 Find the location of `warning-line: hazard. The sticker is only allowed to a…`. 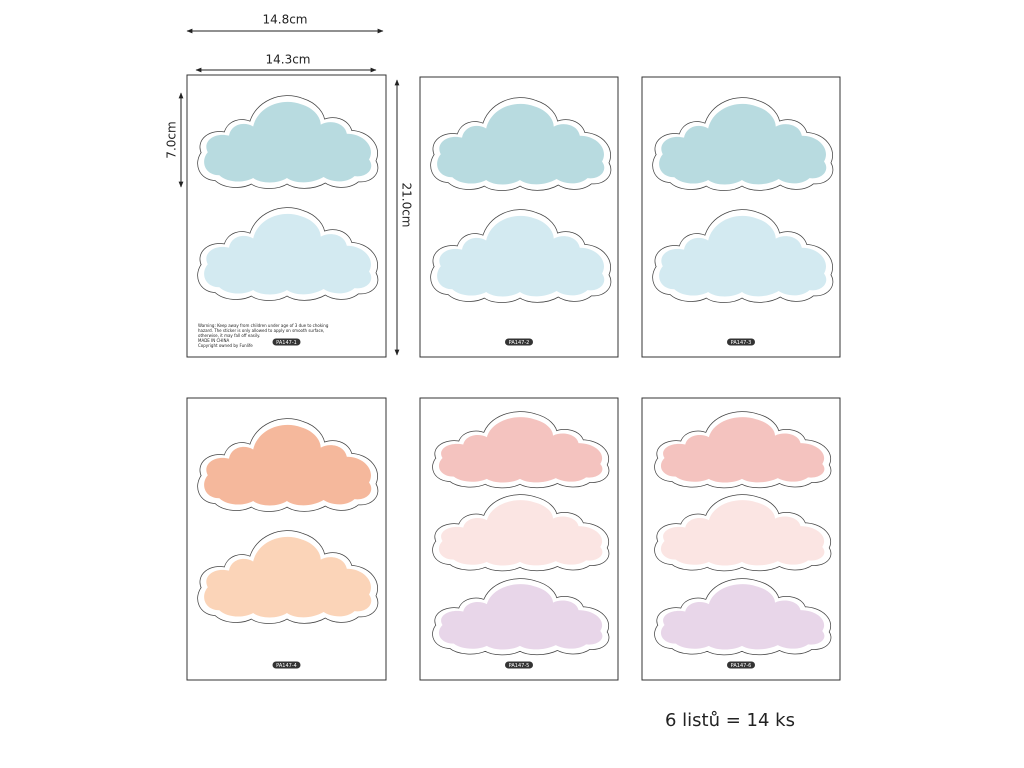

warning-line: hazard. The sticker is only allowed to a… is located at coordinates (261, 330).